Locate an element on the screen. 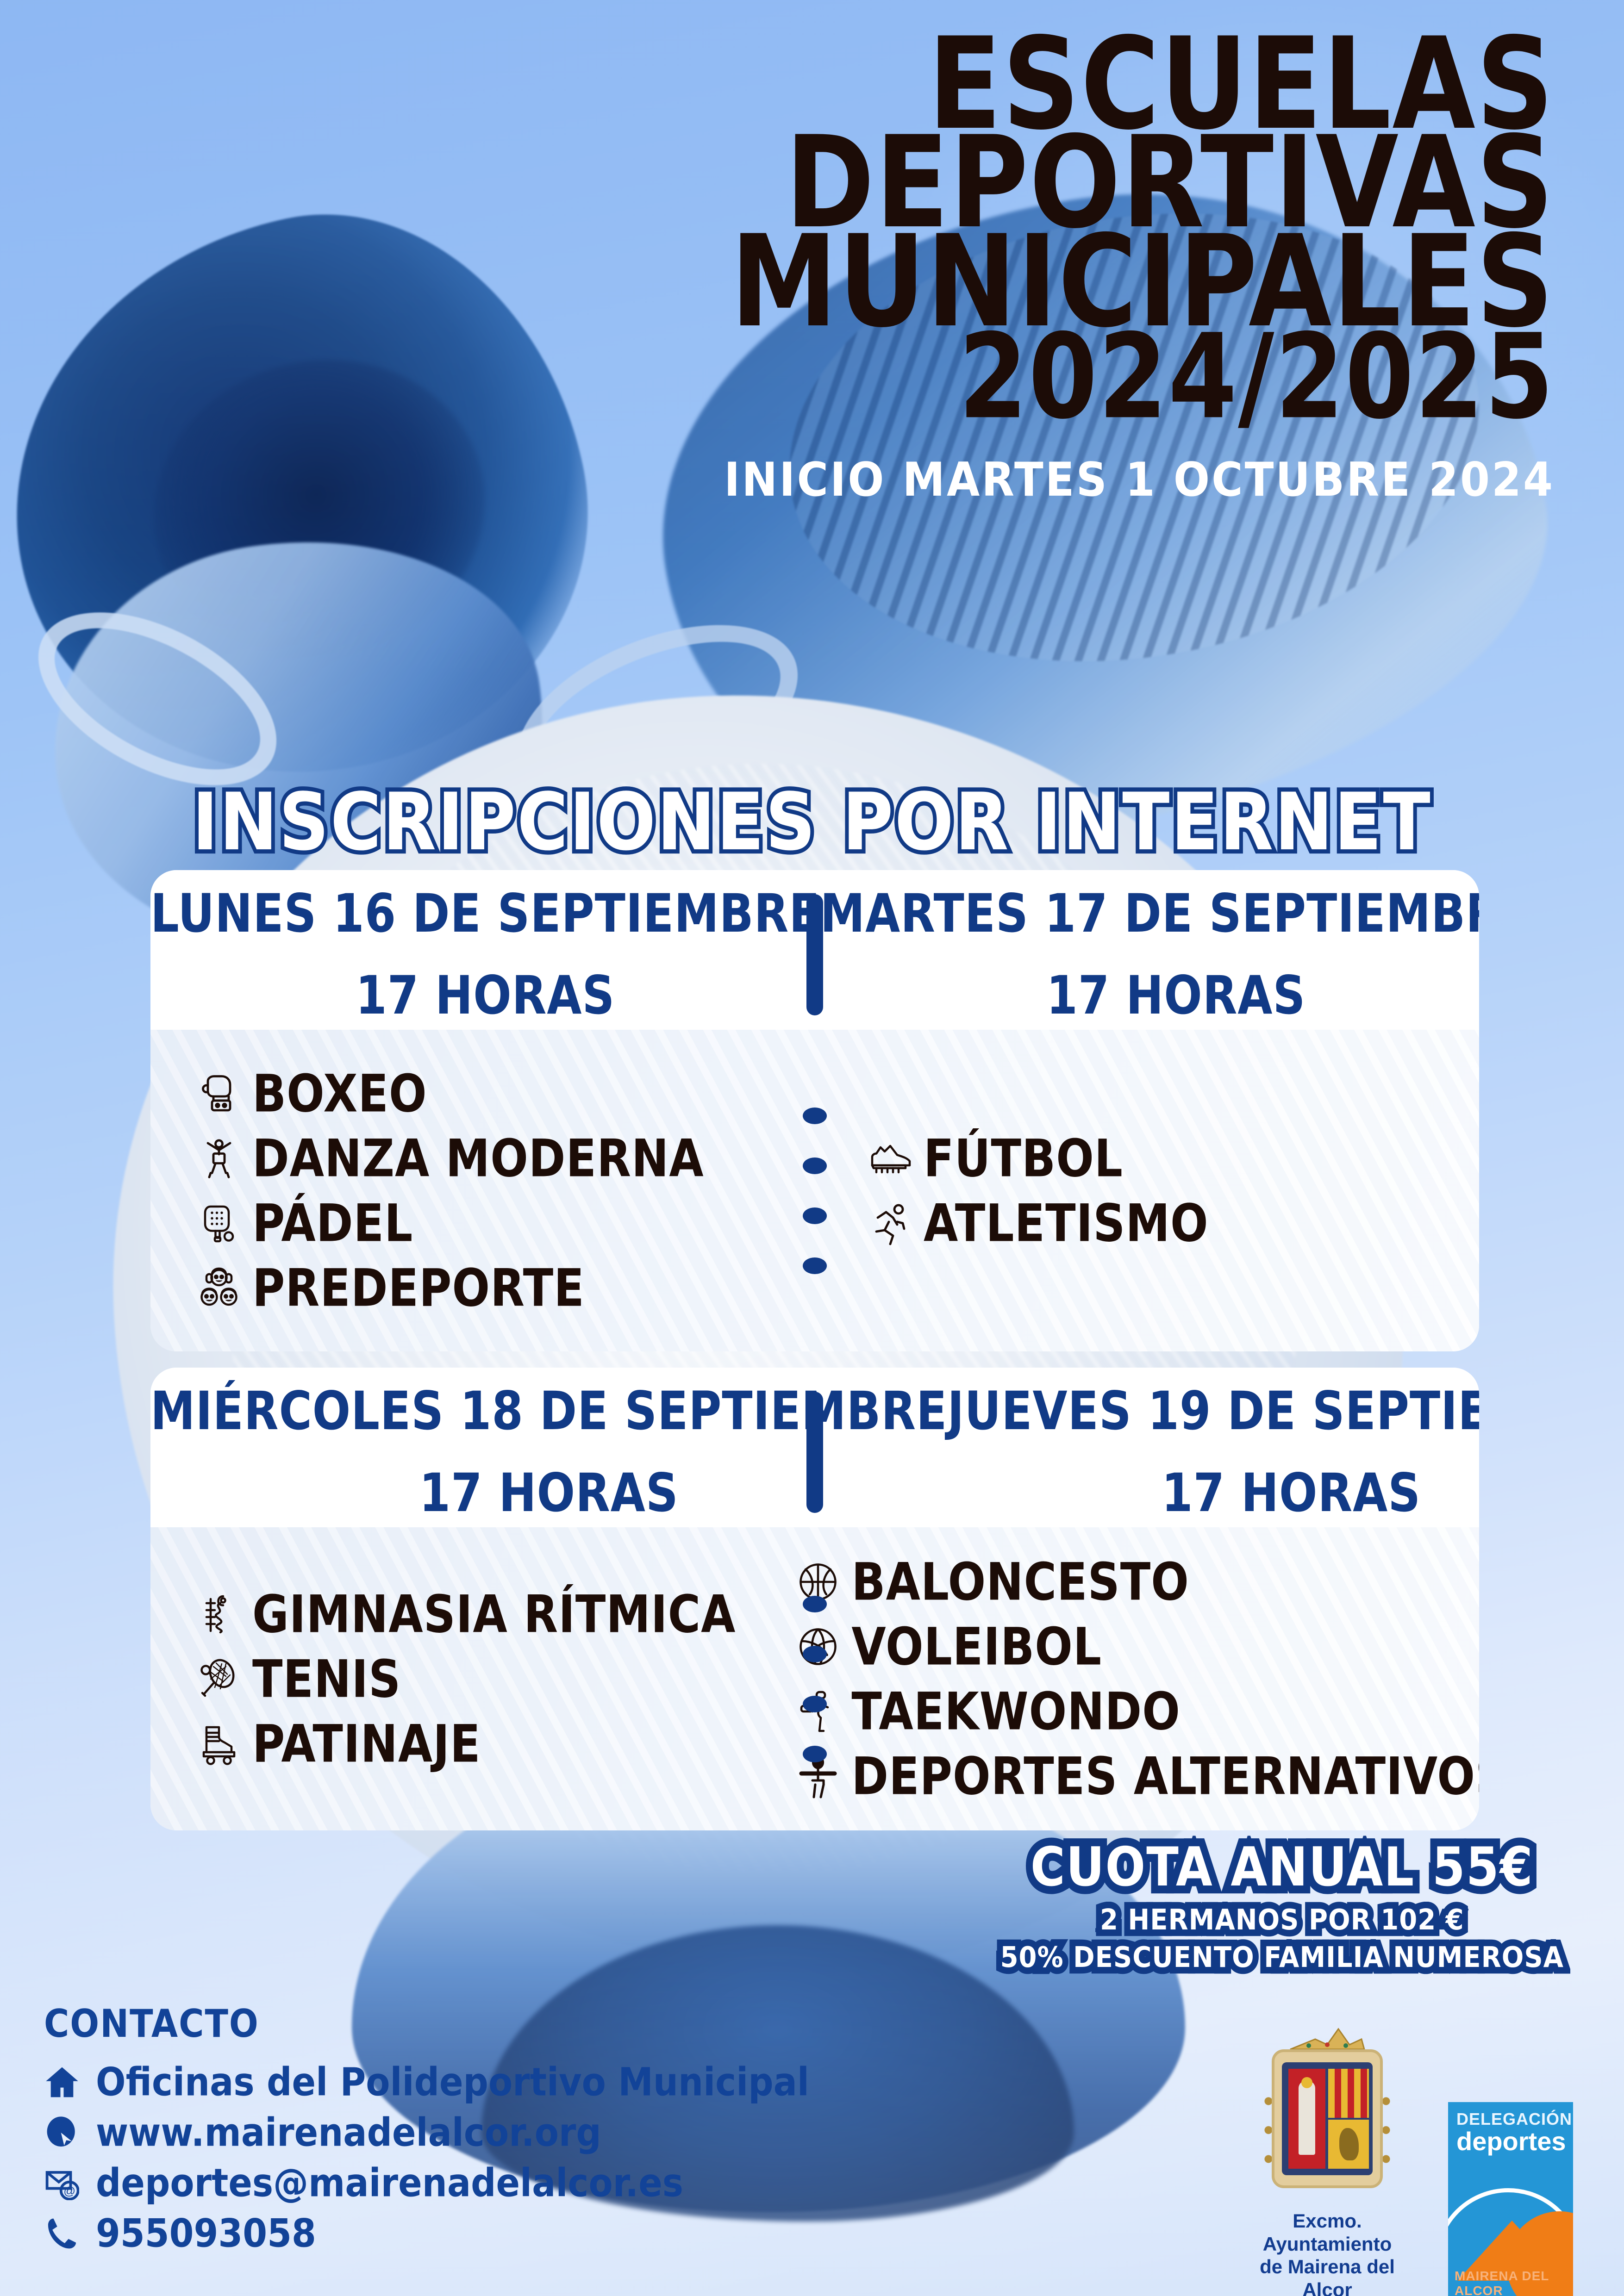 The image size is (1624, 2296). day-header-martes: MARTES 17 DE SEPTIEMBRE 17 HORAS is located at coordinates (1149, 950).